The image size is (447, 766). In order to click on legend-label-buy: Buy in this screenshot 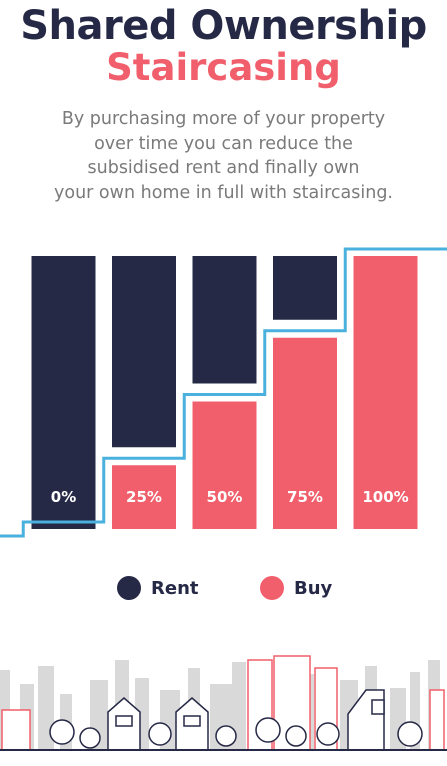, I will do `click(313, 588)`.